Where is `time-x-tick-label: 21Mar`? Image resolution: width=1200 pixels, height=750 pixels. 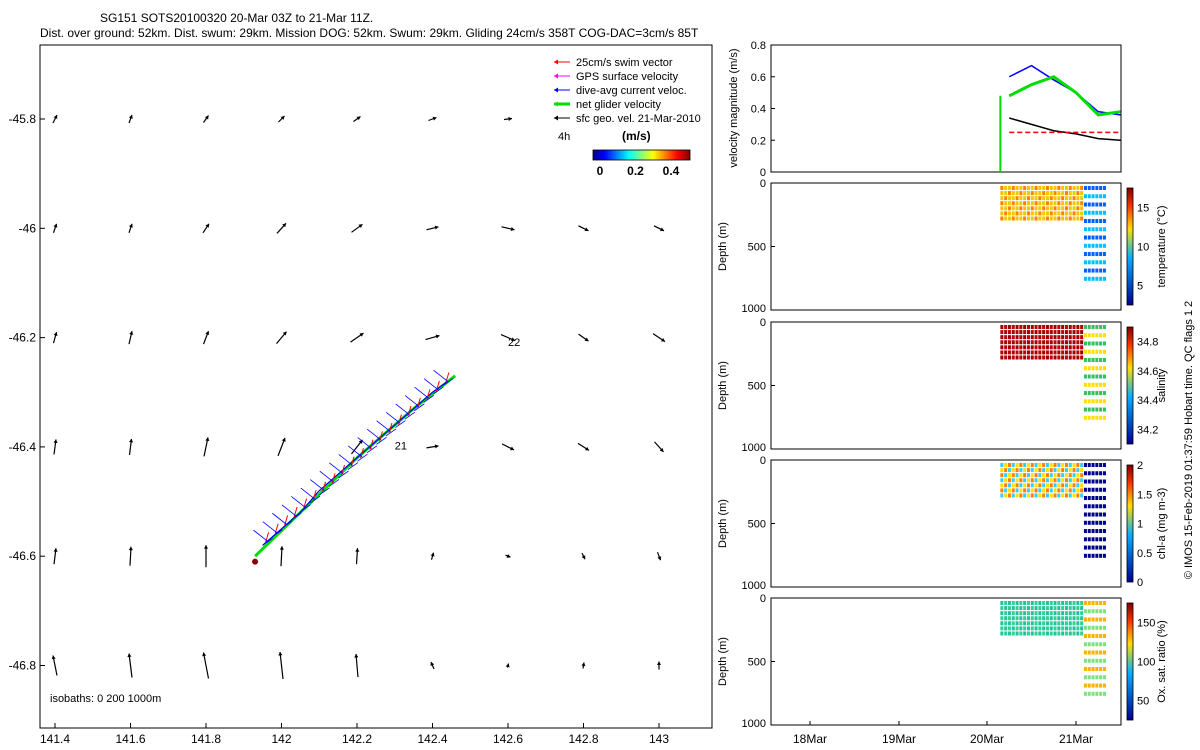
time-x-tick-label: 21Mar is located at coordinates (1076, 739).